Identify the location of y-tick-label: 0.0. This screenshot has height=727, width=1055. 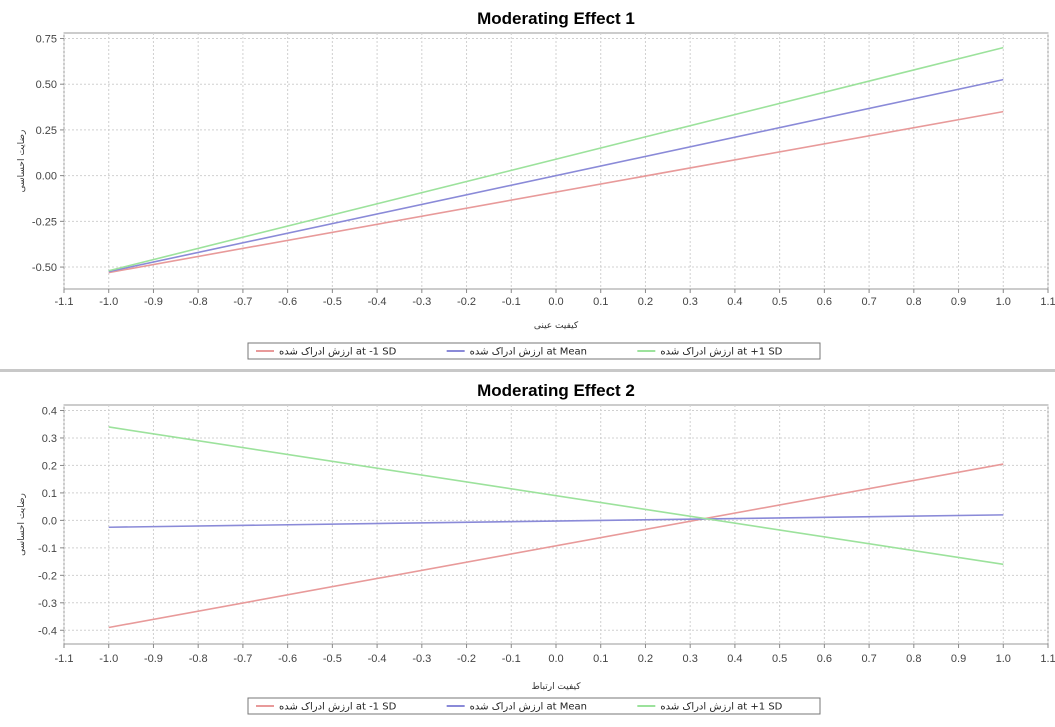
(49, 521).